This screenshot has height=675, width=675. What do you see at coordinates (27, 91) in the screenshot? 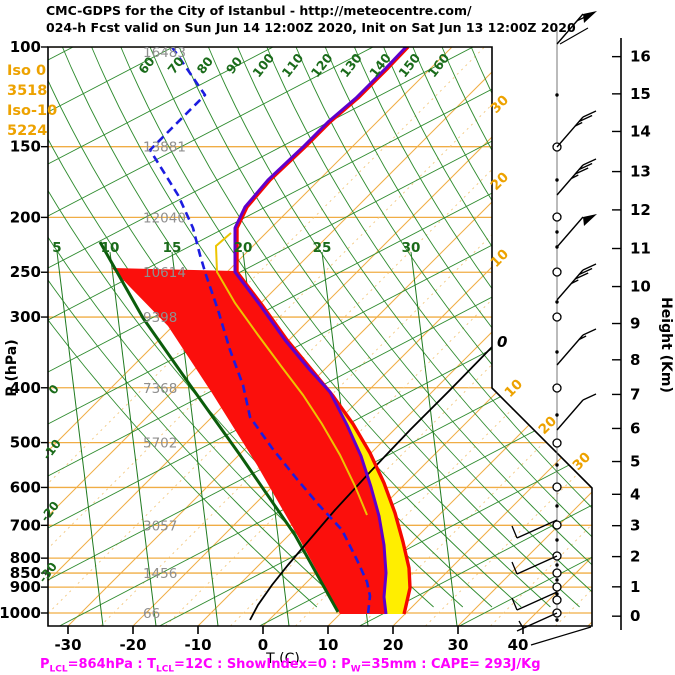
I see `iso0-value: 3518` at bounding box center [27, 91].